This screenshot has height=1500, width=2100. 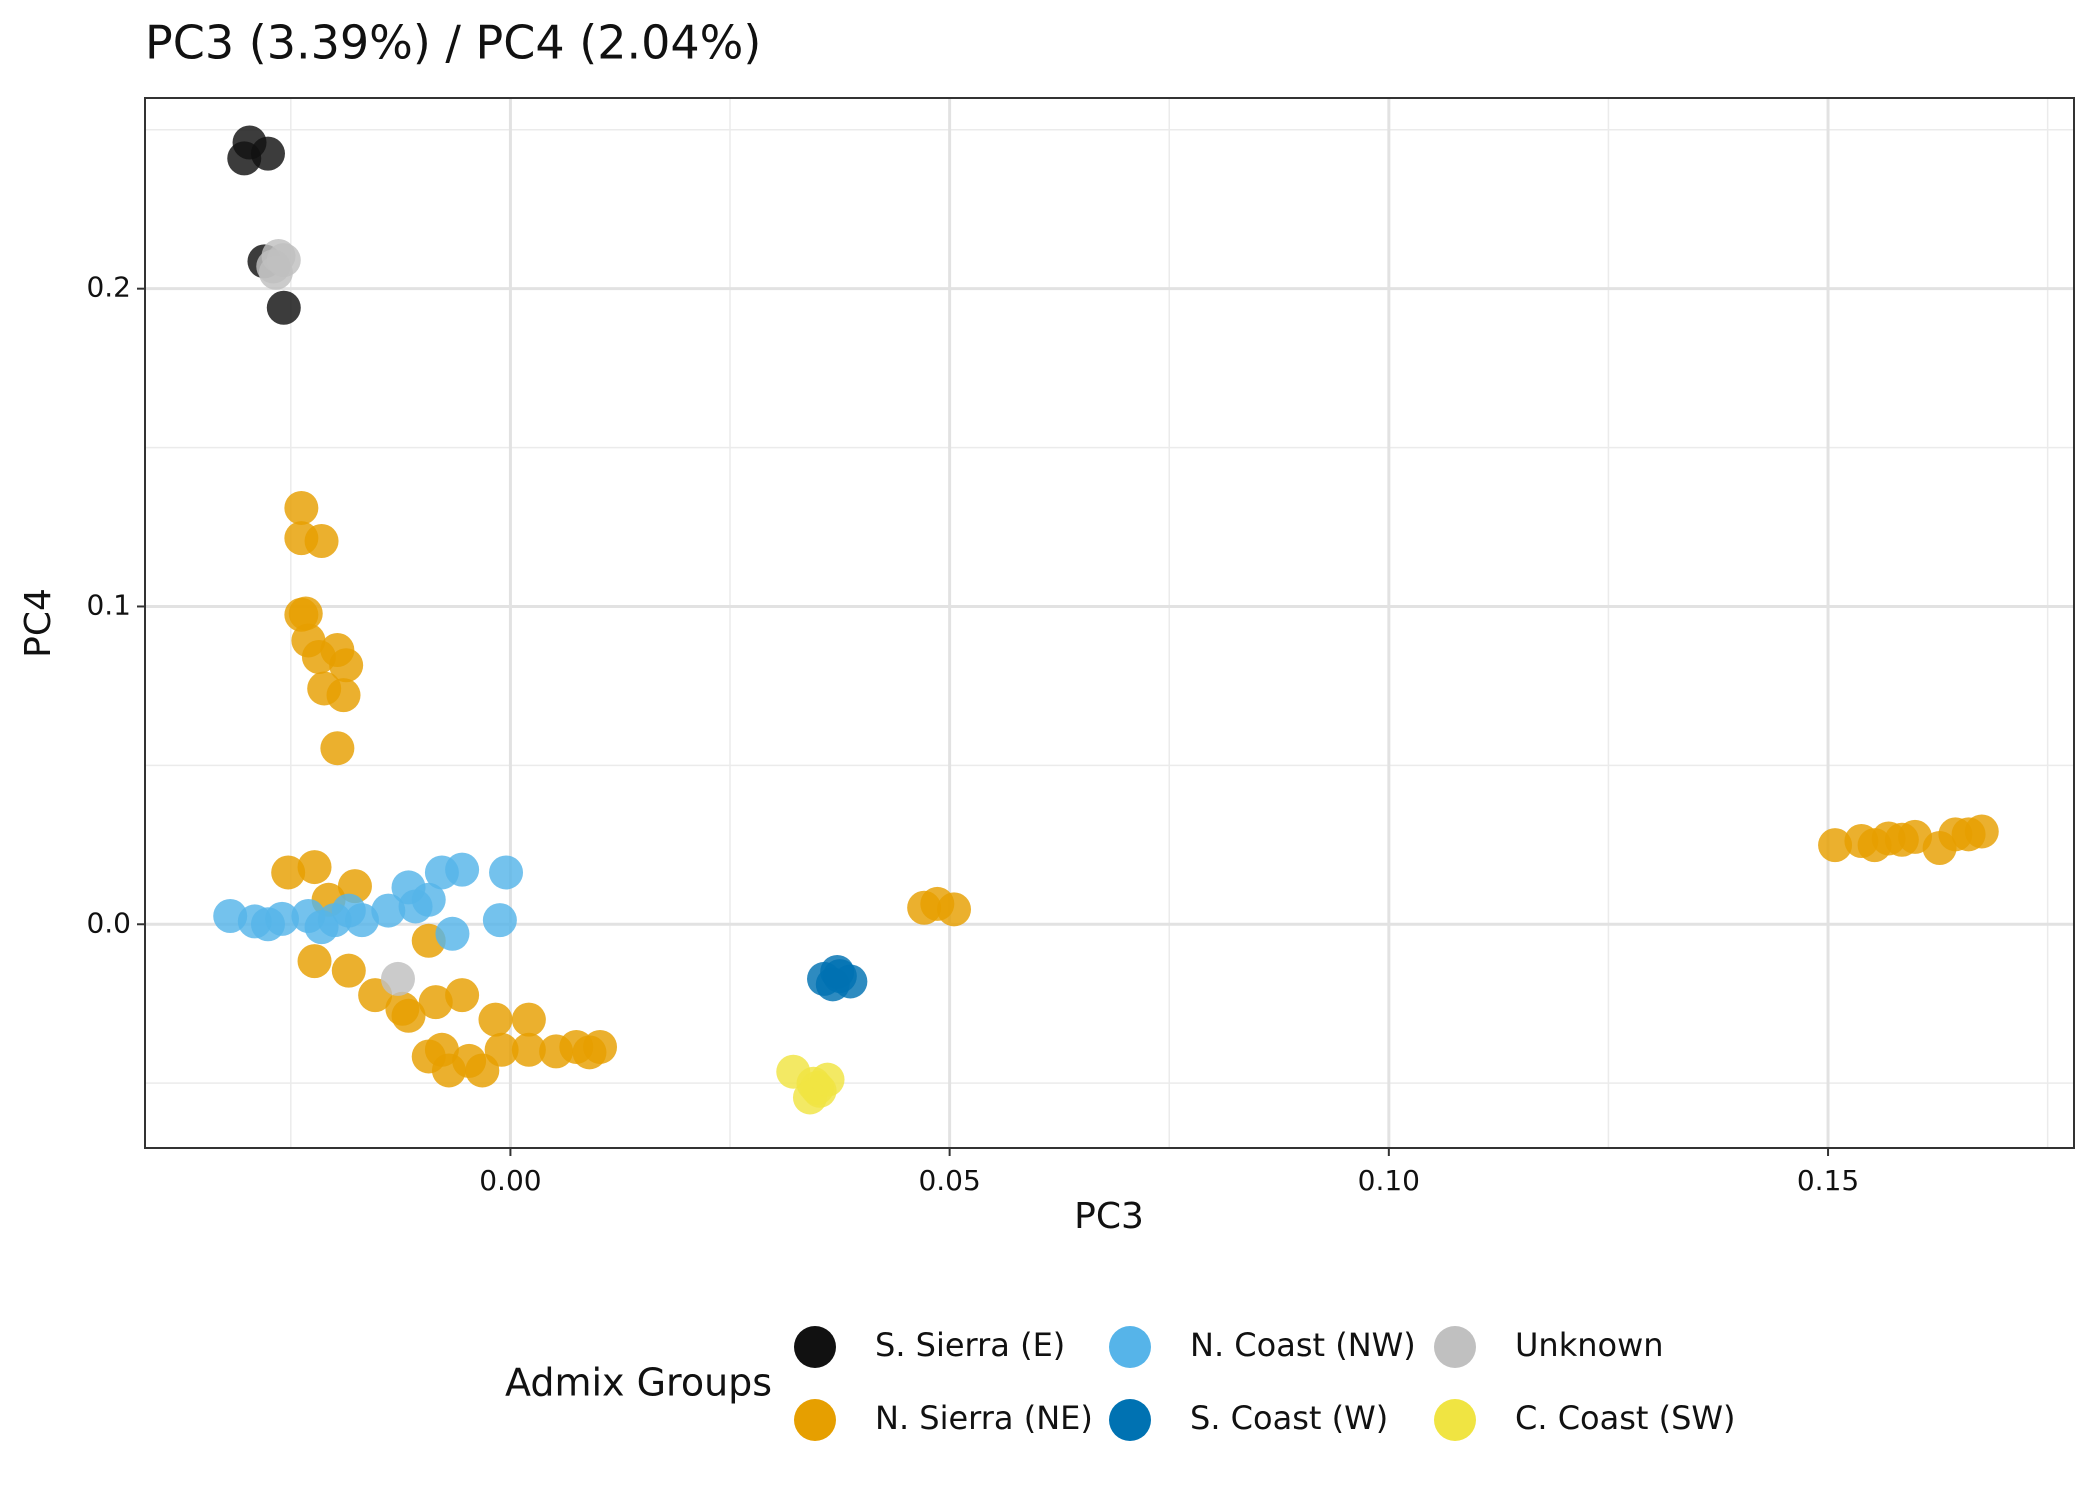 What do you see at coordinates (108, 604) in the screenshot?
I see `y-tick-label: 0.1` at bounding box center [108, 604].